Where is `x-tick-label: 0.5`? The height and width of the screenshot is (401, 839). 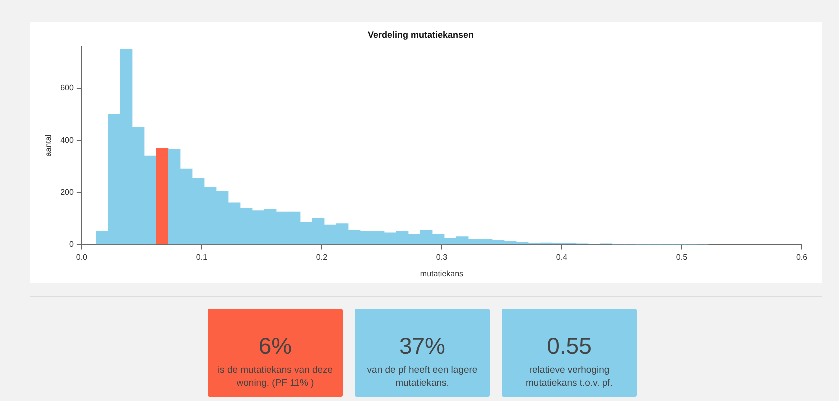
x-tick-label: 0.5 is located at coordinates (682, 257).